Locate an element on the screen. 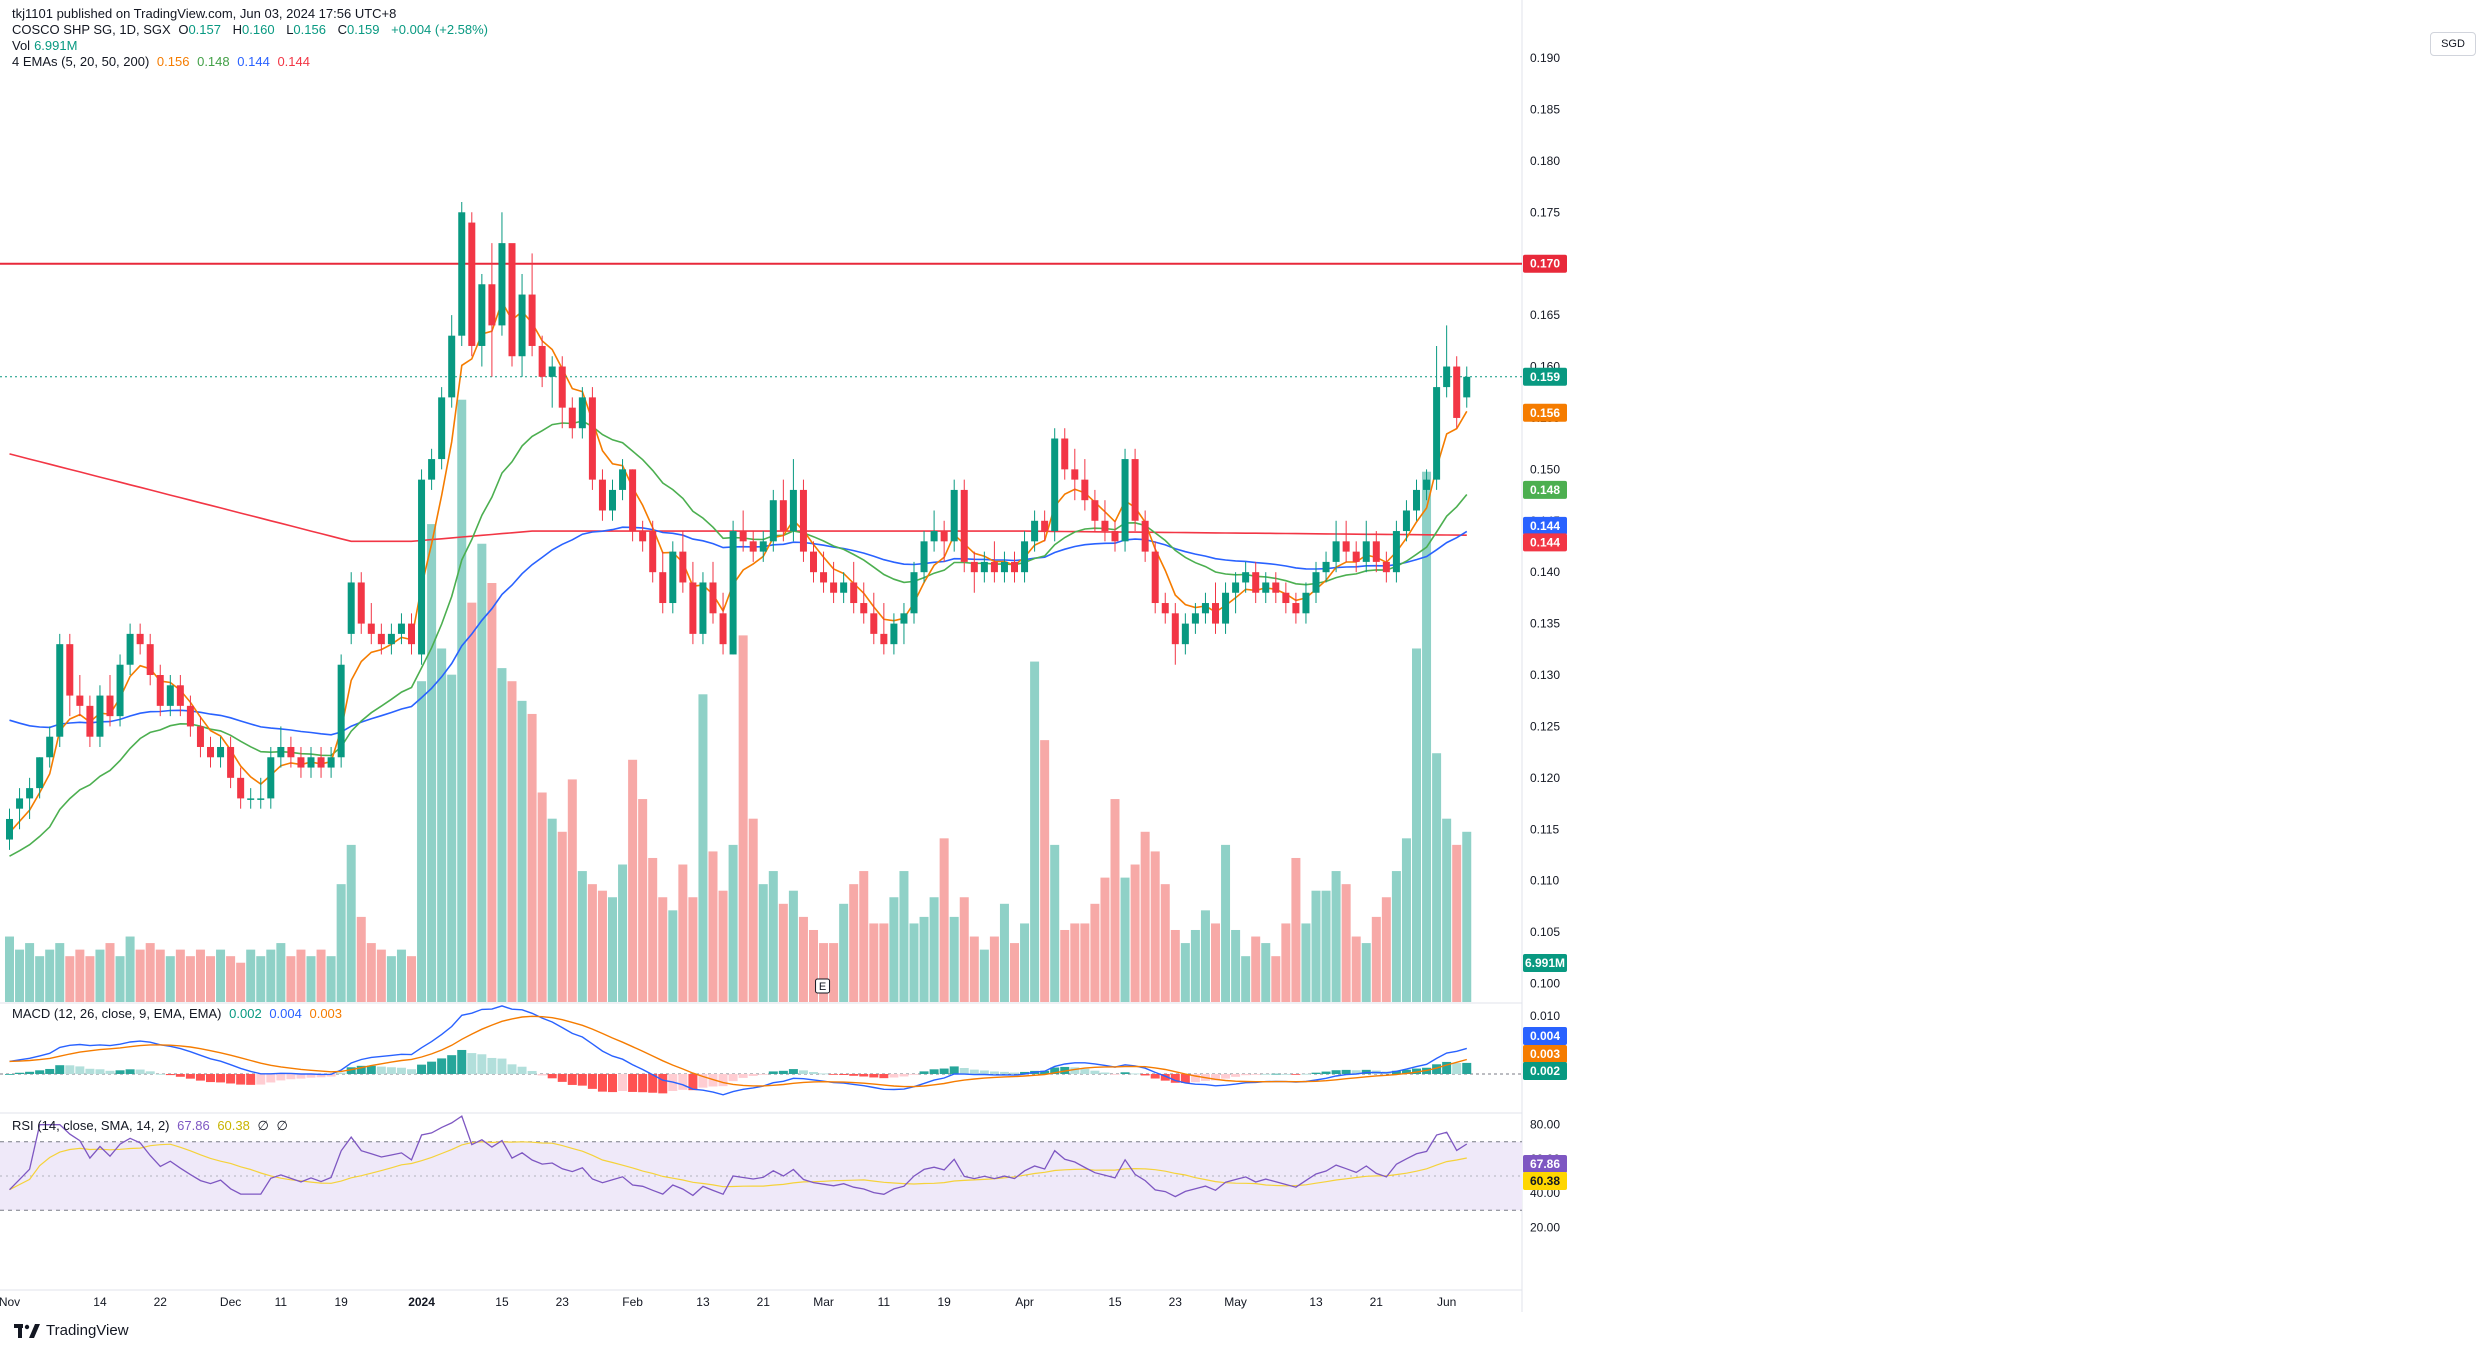 The width and height of the screenshot is (2489, 1350). resistance-badge: 0.170 is located at coordinates (1545, 264).